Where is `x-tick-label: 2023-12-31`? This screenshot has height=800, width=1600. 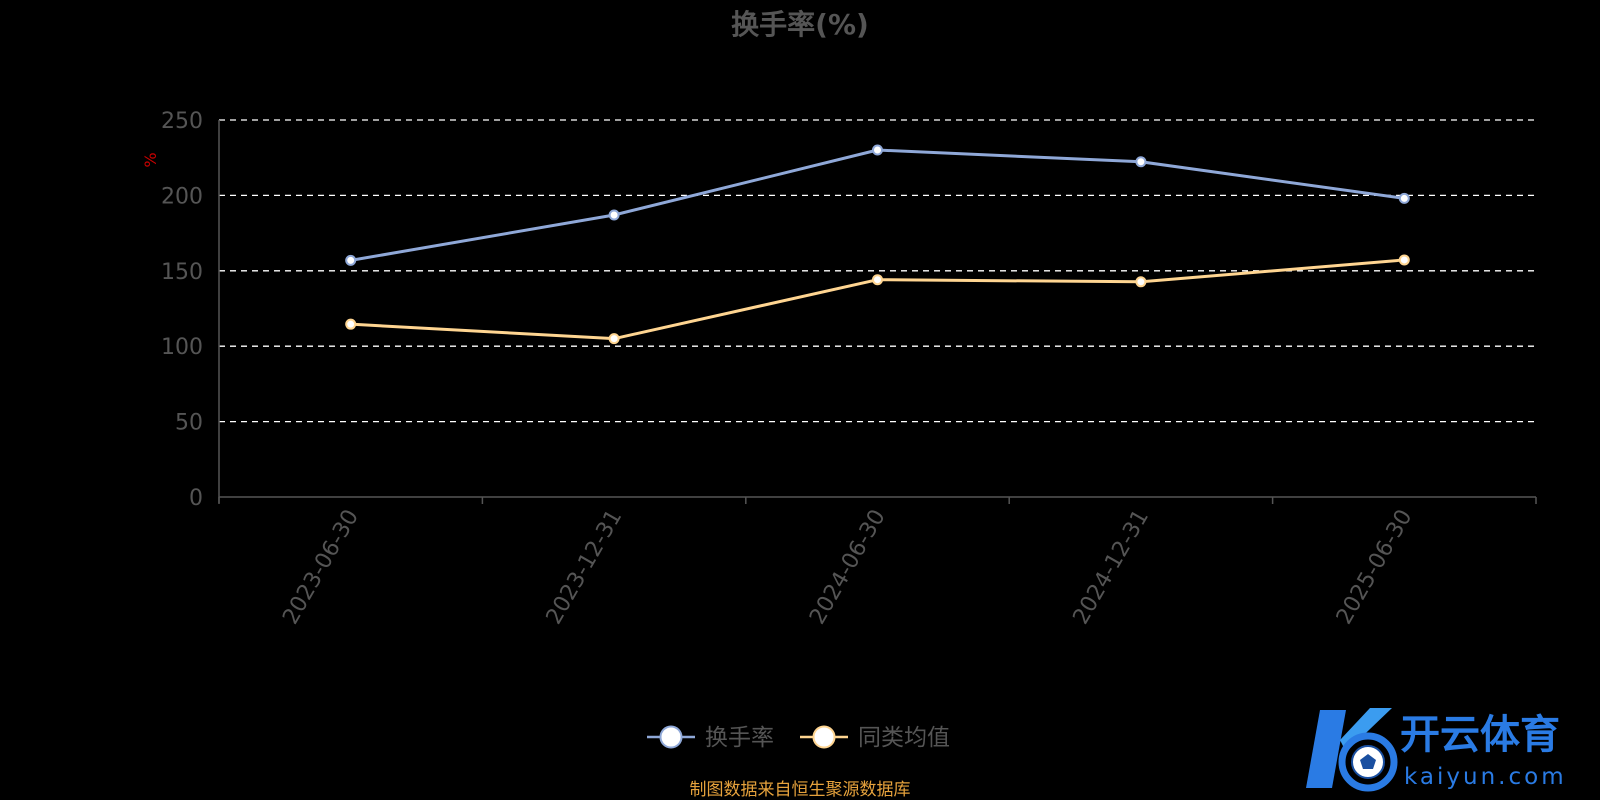 x-tick-label: 2023-12-31 is located at coordinates (585, 567).